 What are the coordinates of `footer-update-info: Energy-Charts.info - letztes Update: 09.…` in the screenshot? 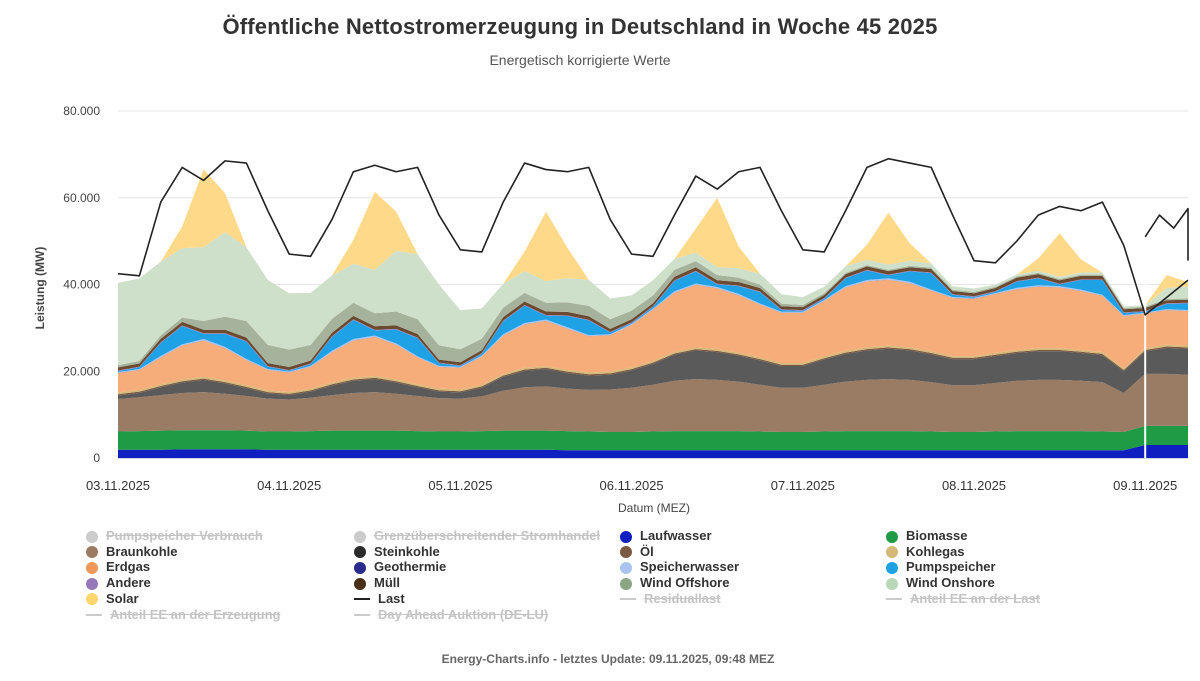 It's located at (608, 659).